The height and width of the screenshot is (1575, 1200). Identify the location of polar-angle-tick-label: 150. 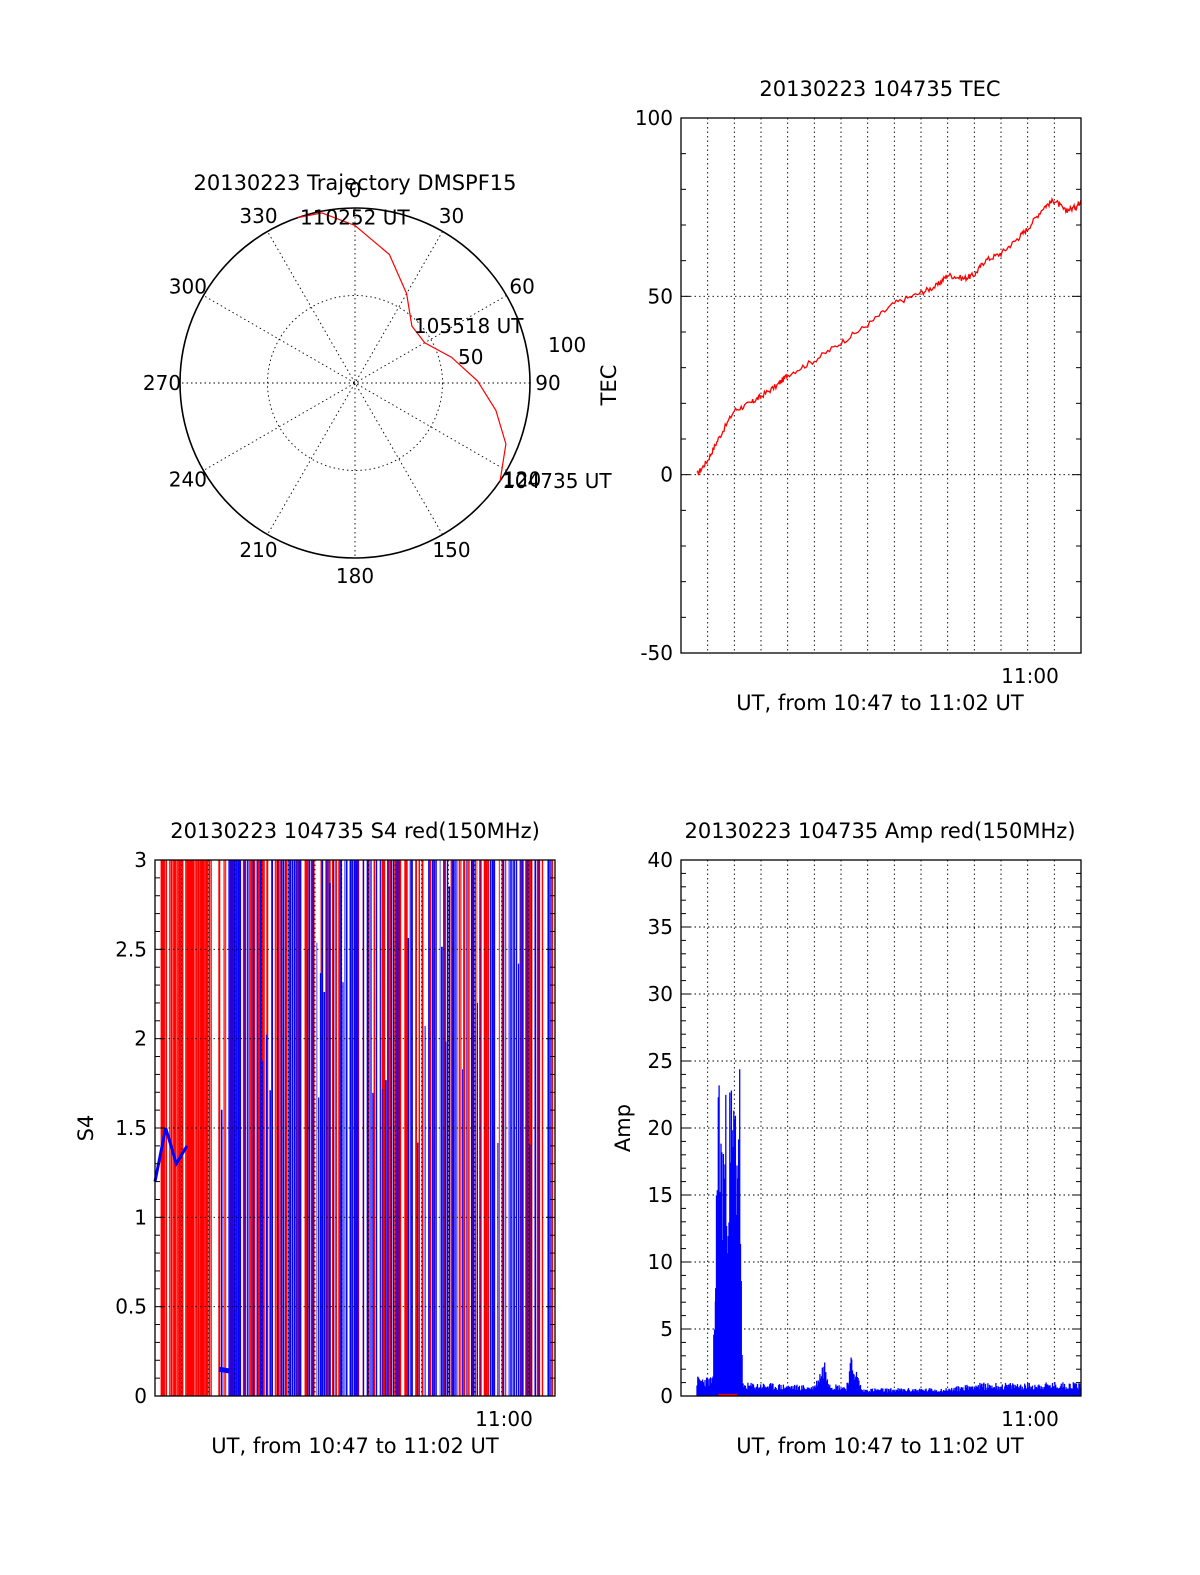
(451, 550).